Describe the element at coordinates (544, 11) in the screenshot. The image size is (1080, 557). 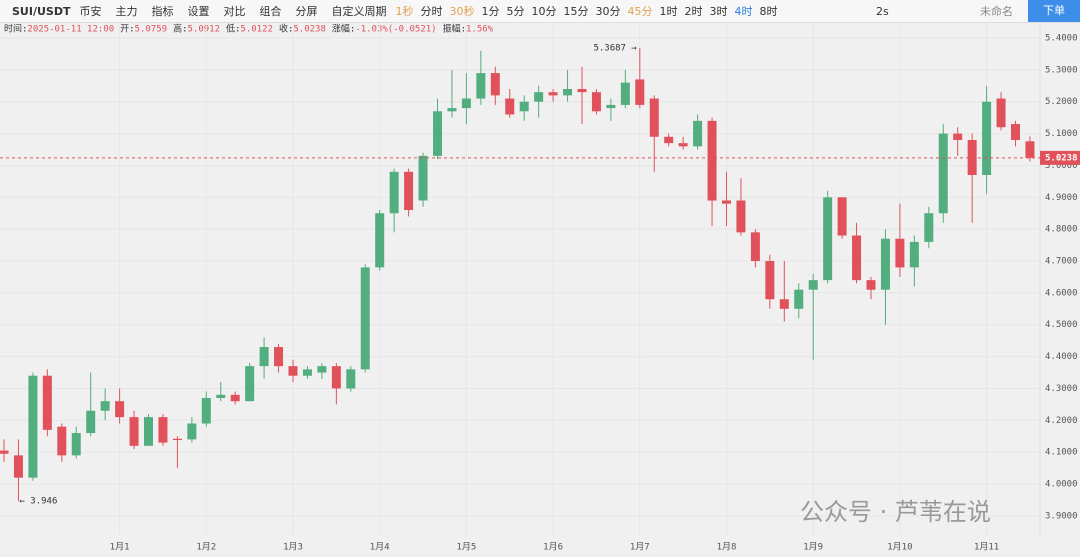
I see `interval: 10分` at that location.